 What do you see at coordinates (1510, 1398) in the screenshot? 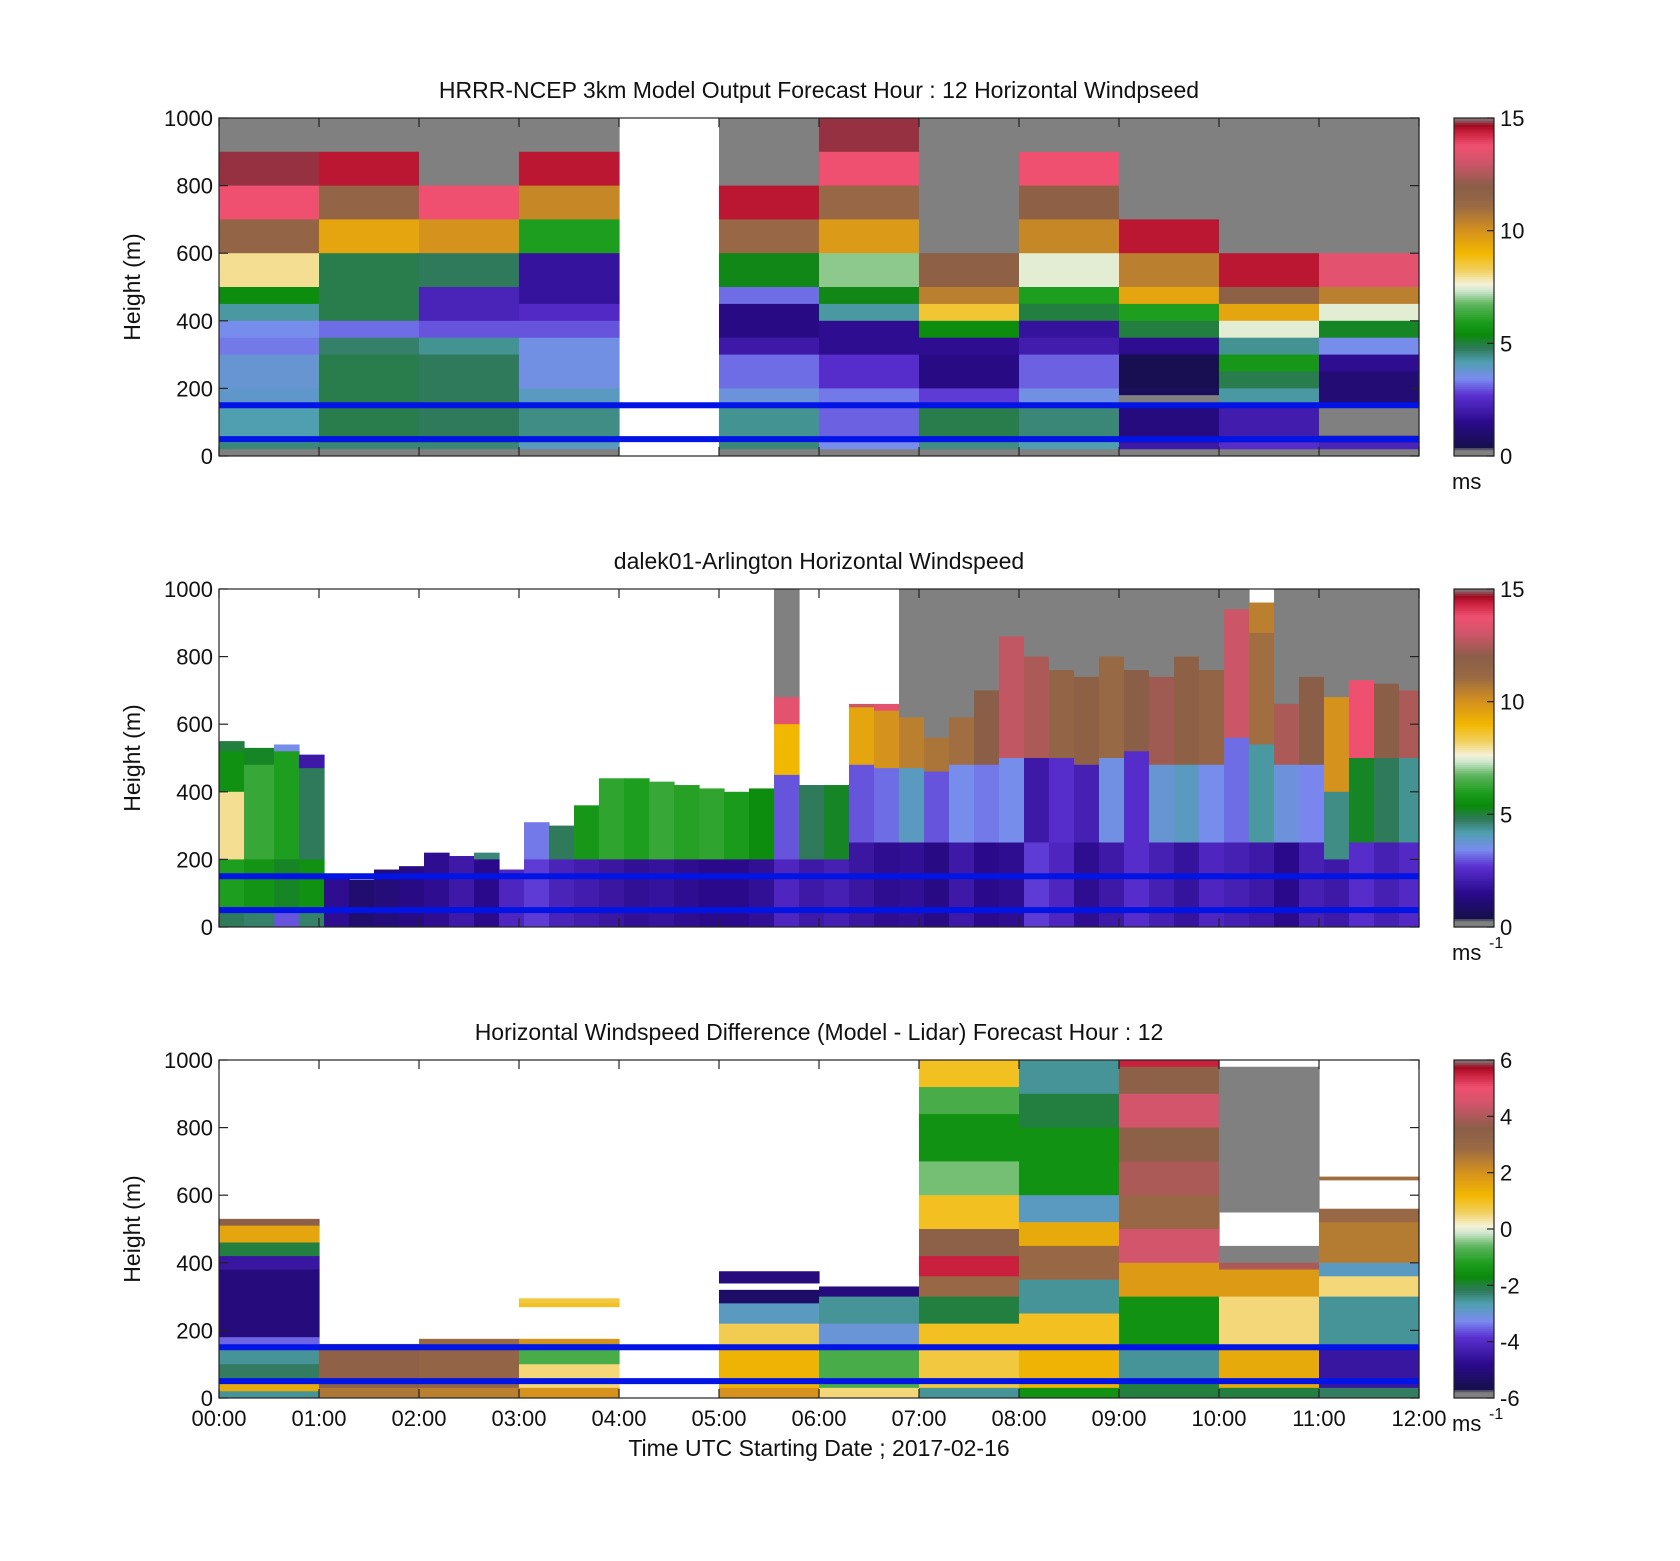
I see `colorbar-tick-label: -6` at bounding box center [1510, 1398].